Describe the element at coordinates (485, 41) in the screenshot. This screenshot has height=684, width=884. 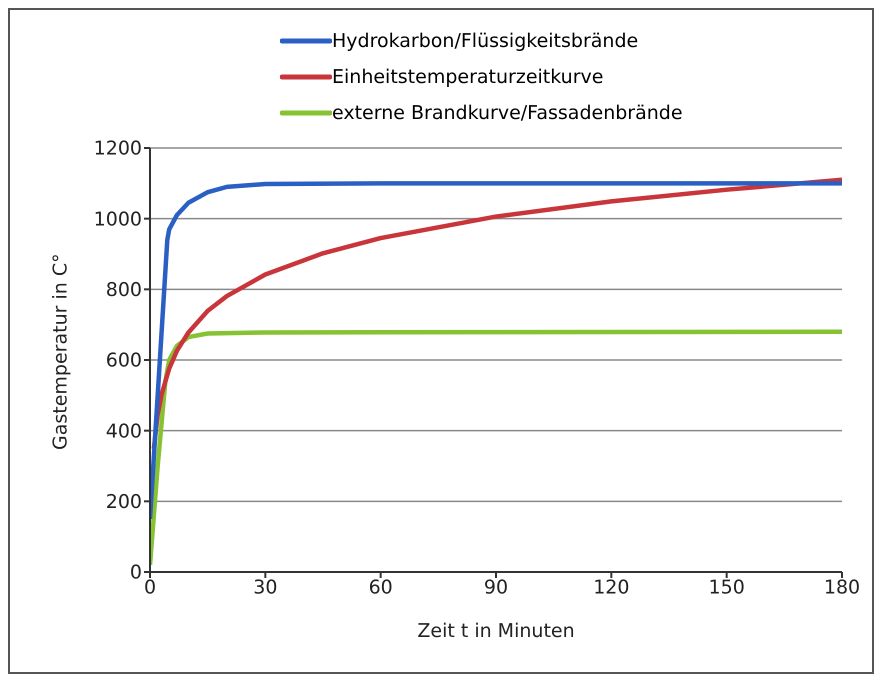
I see `legend-label: Hydrokarbon/Flüssigkeitsbrände` at that location.